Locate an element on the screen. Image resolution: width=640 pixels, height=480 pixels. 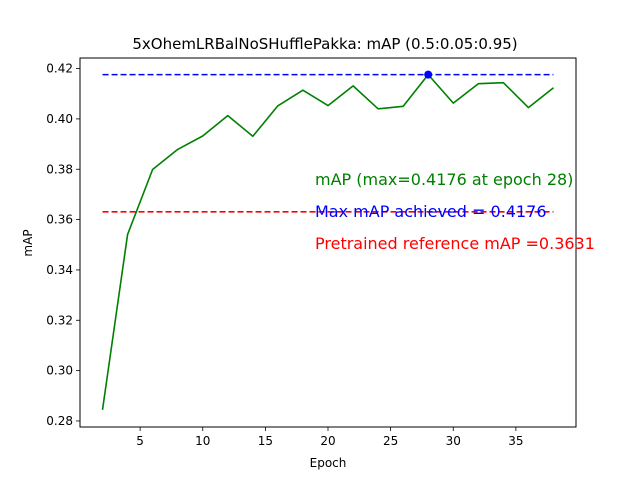
y-tick-label: 0.36 is located at coordinates (59, 220).